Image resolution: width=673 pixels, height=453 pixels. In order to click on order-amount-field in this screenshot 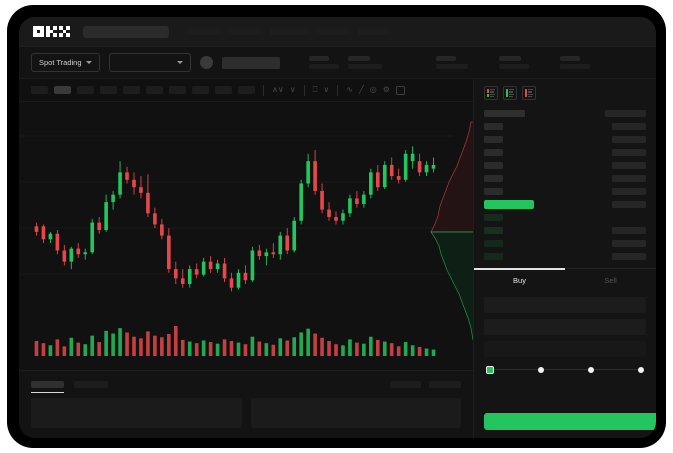, I will do `click(565, 327)`.